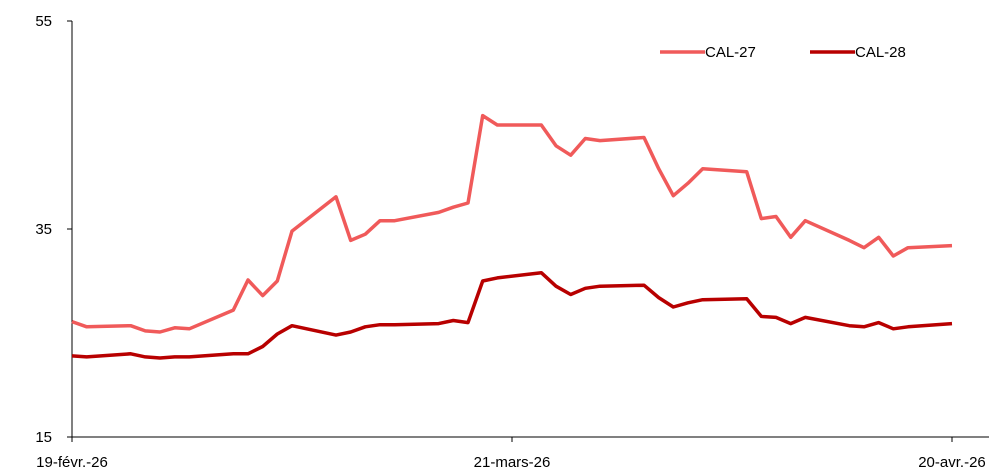  What do you see at coordinates (952, 462) in the screenshot?
I see `x-tick-label-3: 20-avr.-26` at bounding box center [952, 462].